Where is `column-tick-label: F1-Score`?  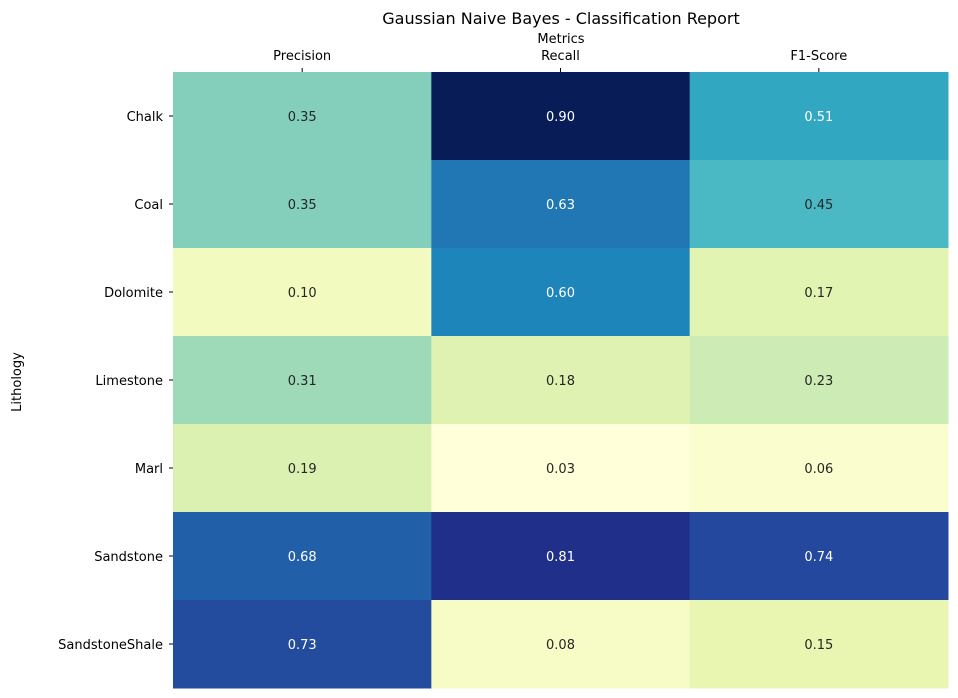
column-tick-label: F1-Score is located at coordinates (818, 56).